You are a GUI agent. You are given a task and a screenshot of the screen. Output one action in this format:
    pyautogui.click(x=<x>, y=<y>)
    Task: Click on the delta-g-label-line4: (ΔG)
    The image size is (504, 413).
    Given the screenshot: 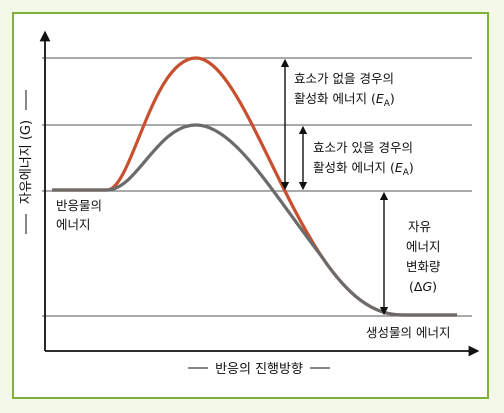 What is the action you would take?
    pyautogui.click(x=423, y=286)
    